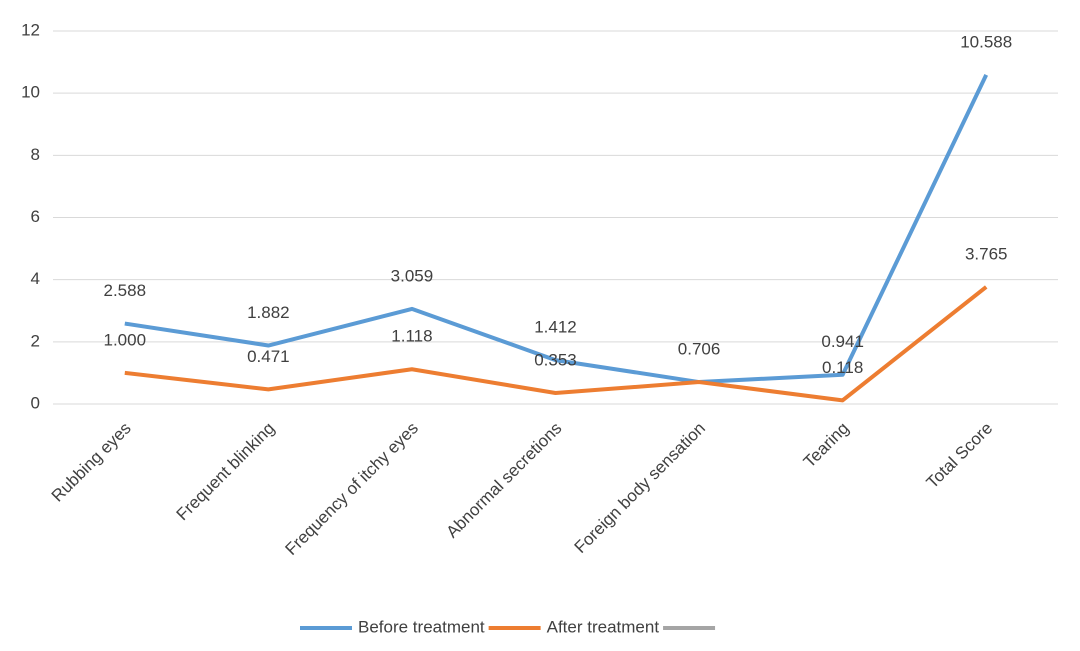  Describe the element at coordinates (411, 336) in the screenshot. I see `data-label: 1.118` at that location.